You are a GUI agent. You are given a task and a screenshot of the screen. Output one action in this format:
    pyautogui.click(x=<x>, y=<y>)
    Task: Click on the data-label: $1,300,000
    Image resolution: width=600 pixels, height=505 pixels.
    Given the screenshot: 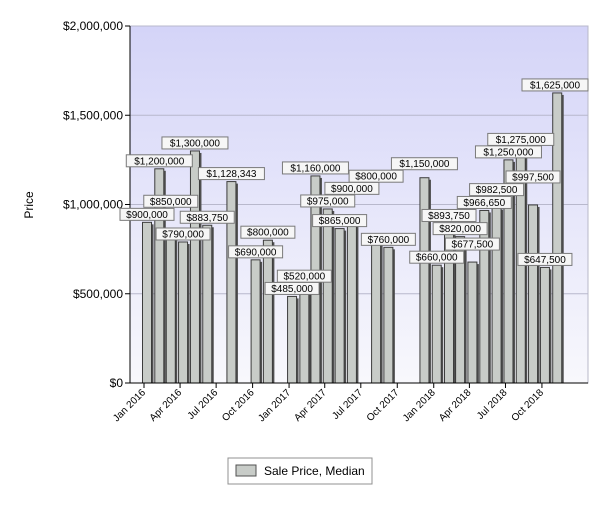 What is the action you would take?
    pyautogui.click(x=195, y=143)
    